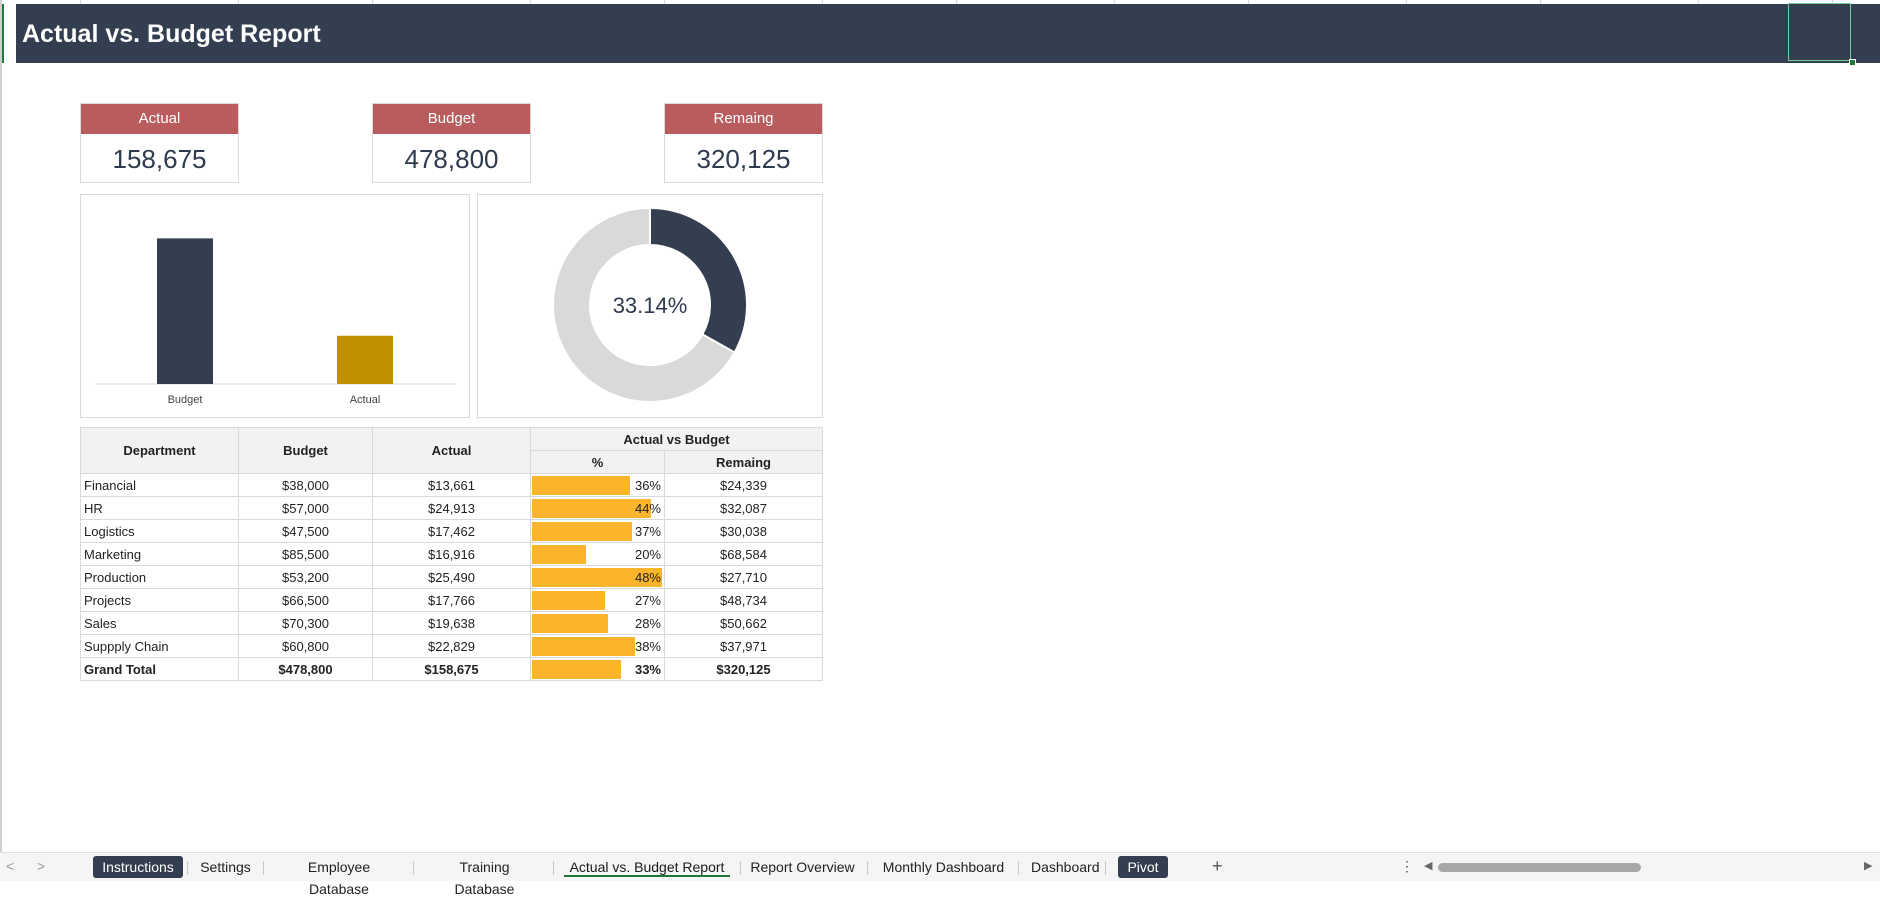  Describe the element at coordinates (159, 577) in the screenshot. I see `cell-department: Production` at that location.